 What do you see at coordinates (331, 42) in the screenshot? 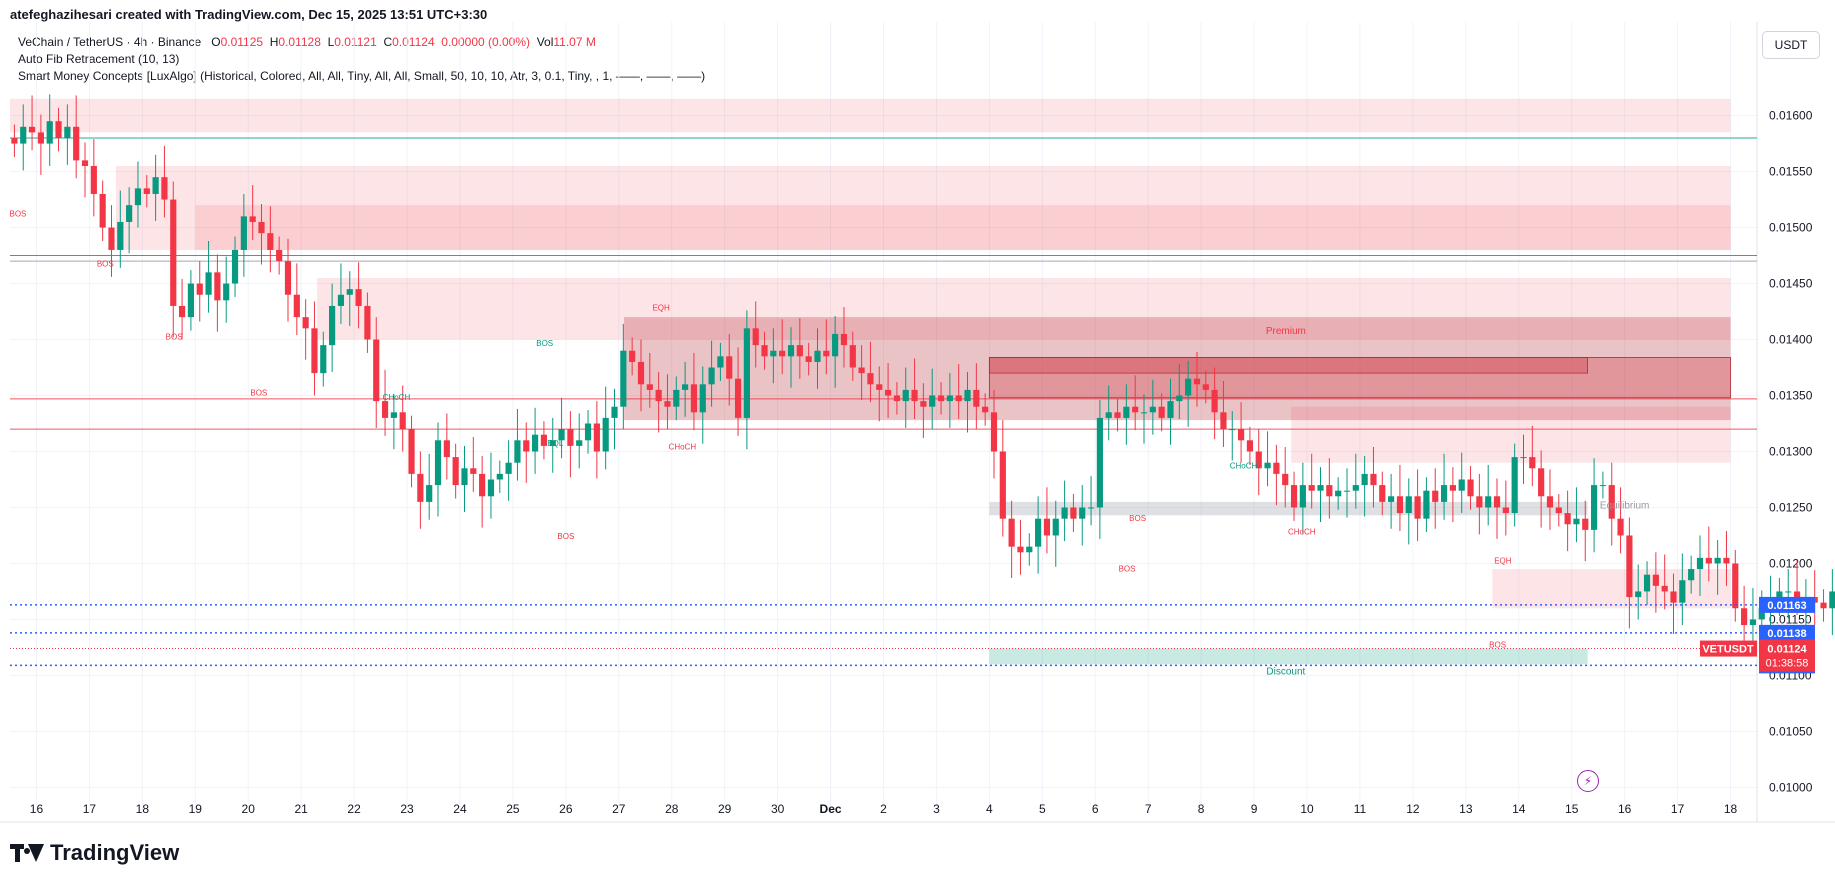
I see `ohlc-low-key: L` at bounding box center [331, 42].